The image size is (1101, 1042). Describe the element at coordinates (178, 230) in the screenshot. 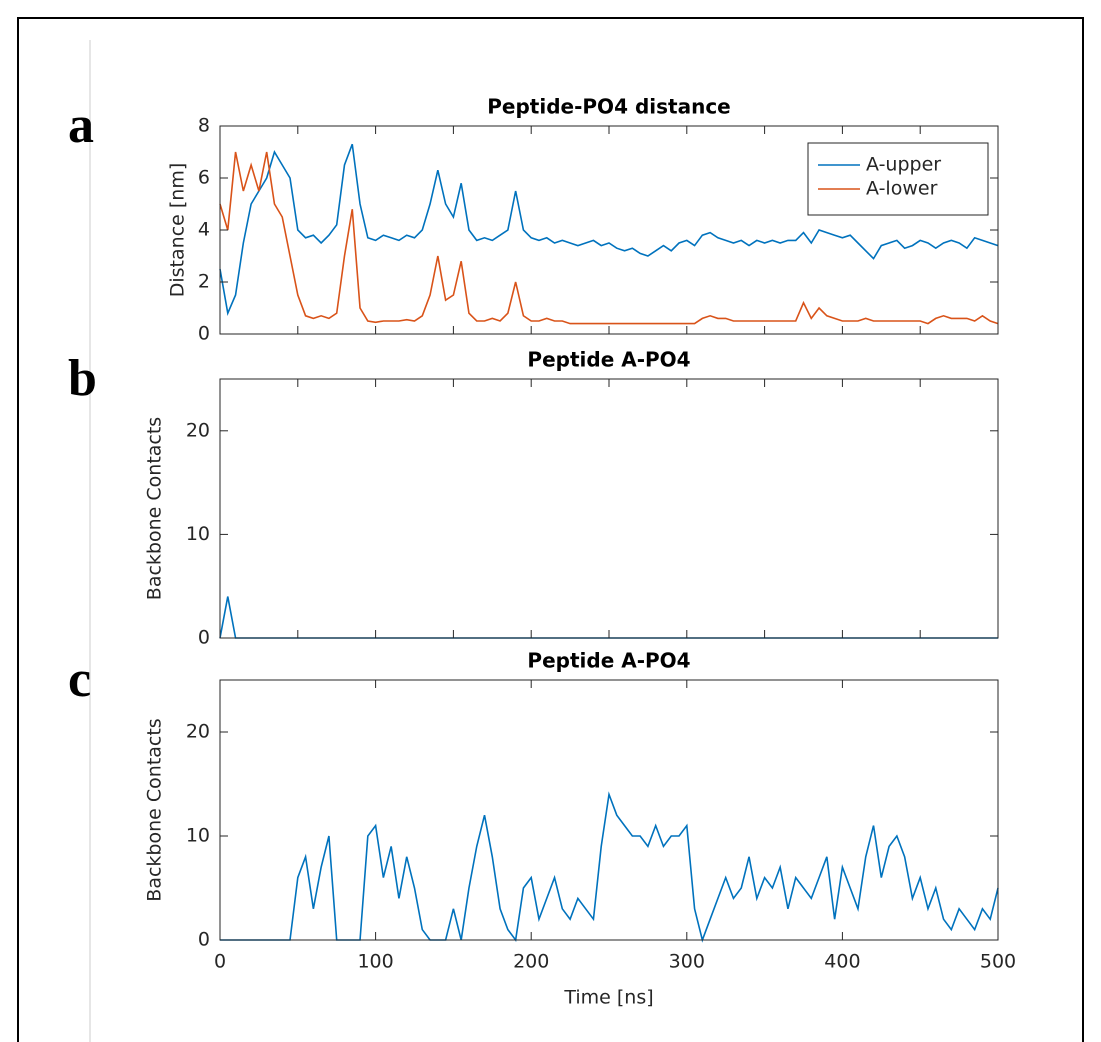

I see `y-axis-label: Distance [nm]` at that location.